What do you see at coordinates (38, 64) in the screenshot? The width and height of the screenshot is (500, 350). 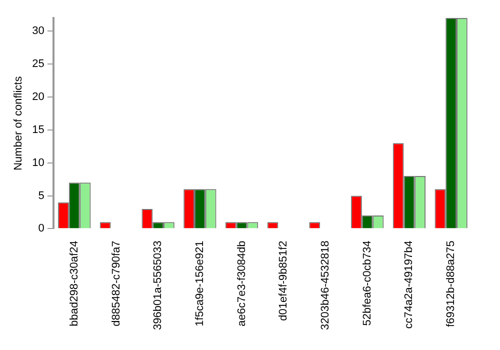 I see `y-tick-label: 25` at bounding box center [38, 64].